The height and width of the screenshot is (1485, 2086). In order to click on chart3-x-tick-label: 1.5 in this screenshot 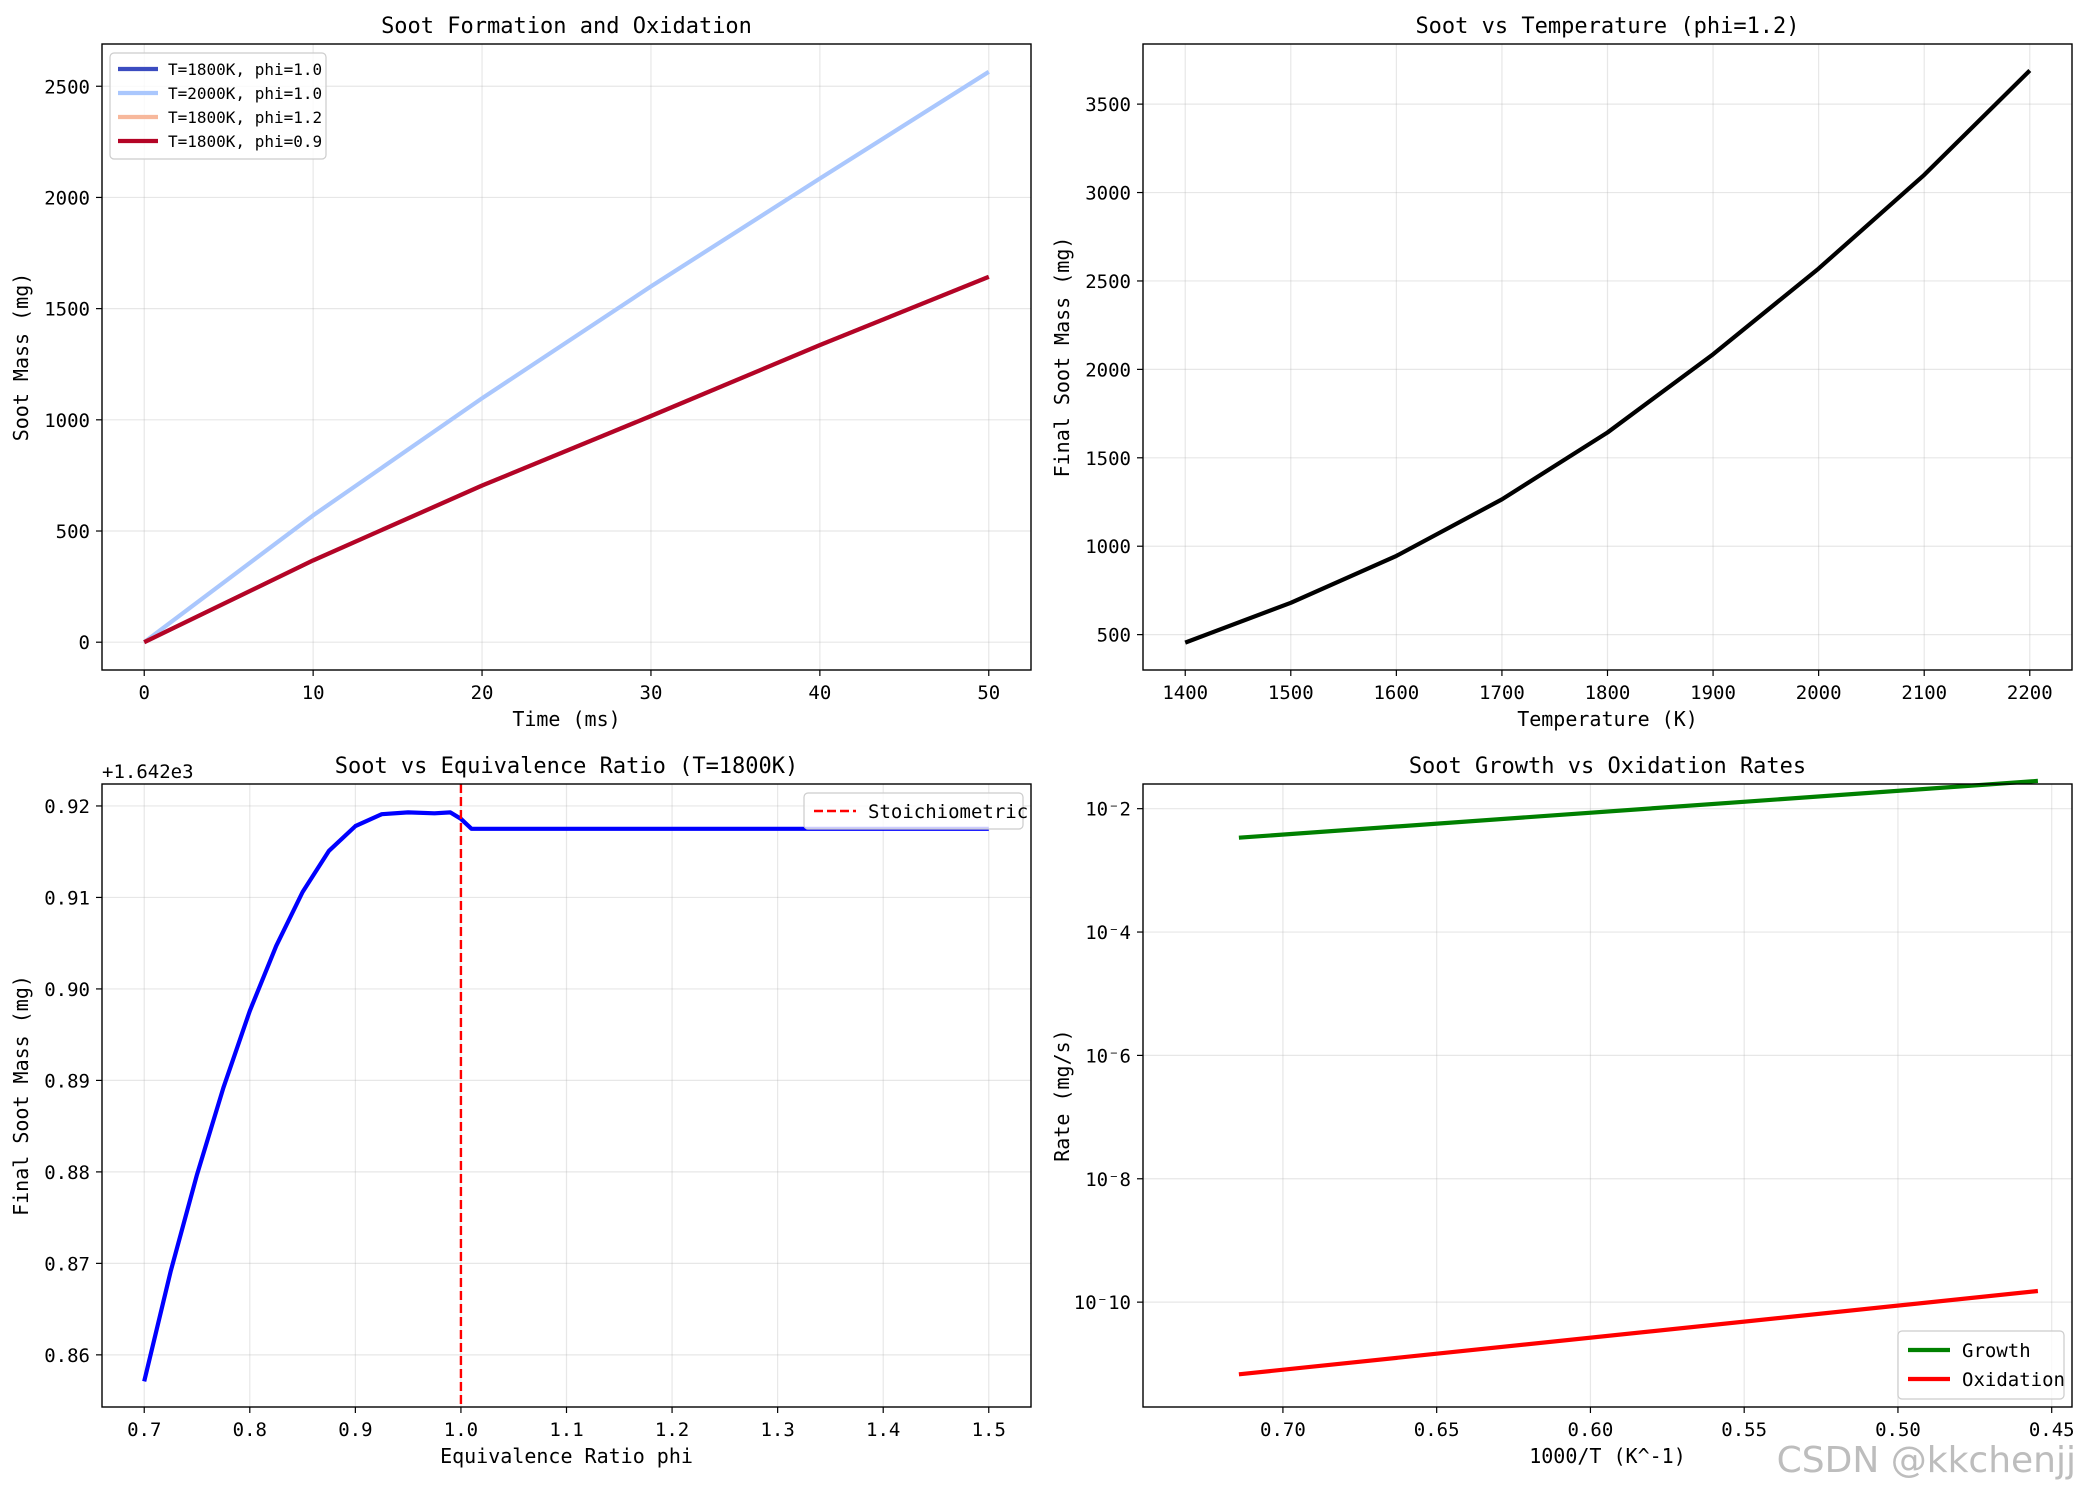, I will do `click(989, 1430)`.